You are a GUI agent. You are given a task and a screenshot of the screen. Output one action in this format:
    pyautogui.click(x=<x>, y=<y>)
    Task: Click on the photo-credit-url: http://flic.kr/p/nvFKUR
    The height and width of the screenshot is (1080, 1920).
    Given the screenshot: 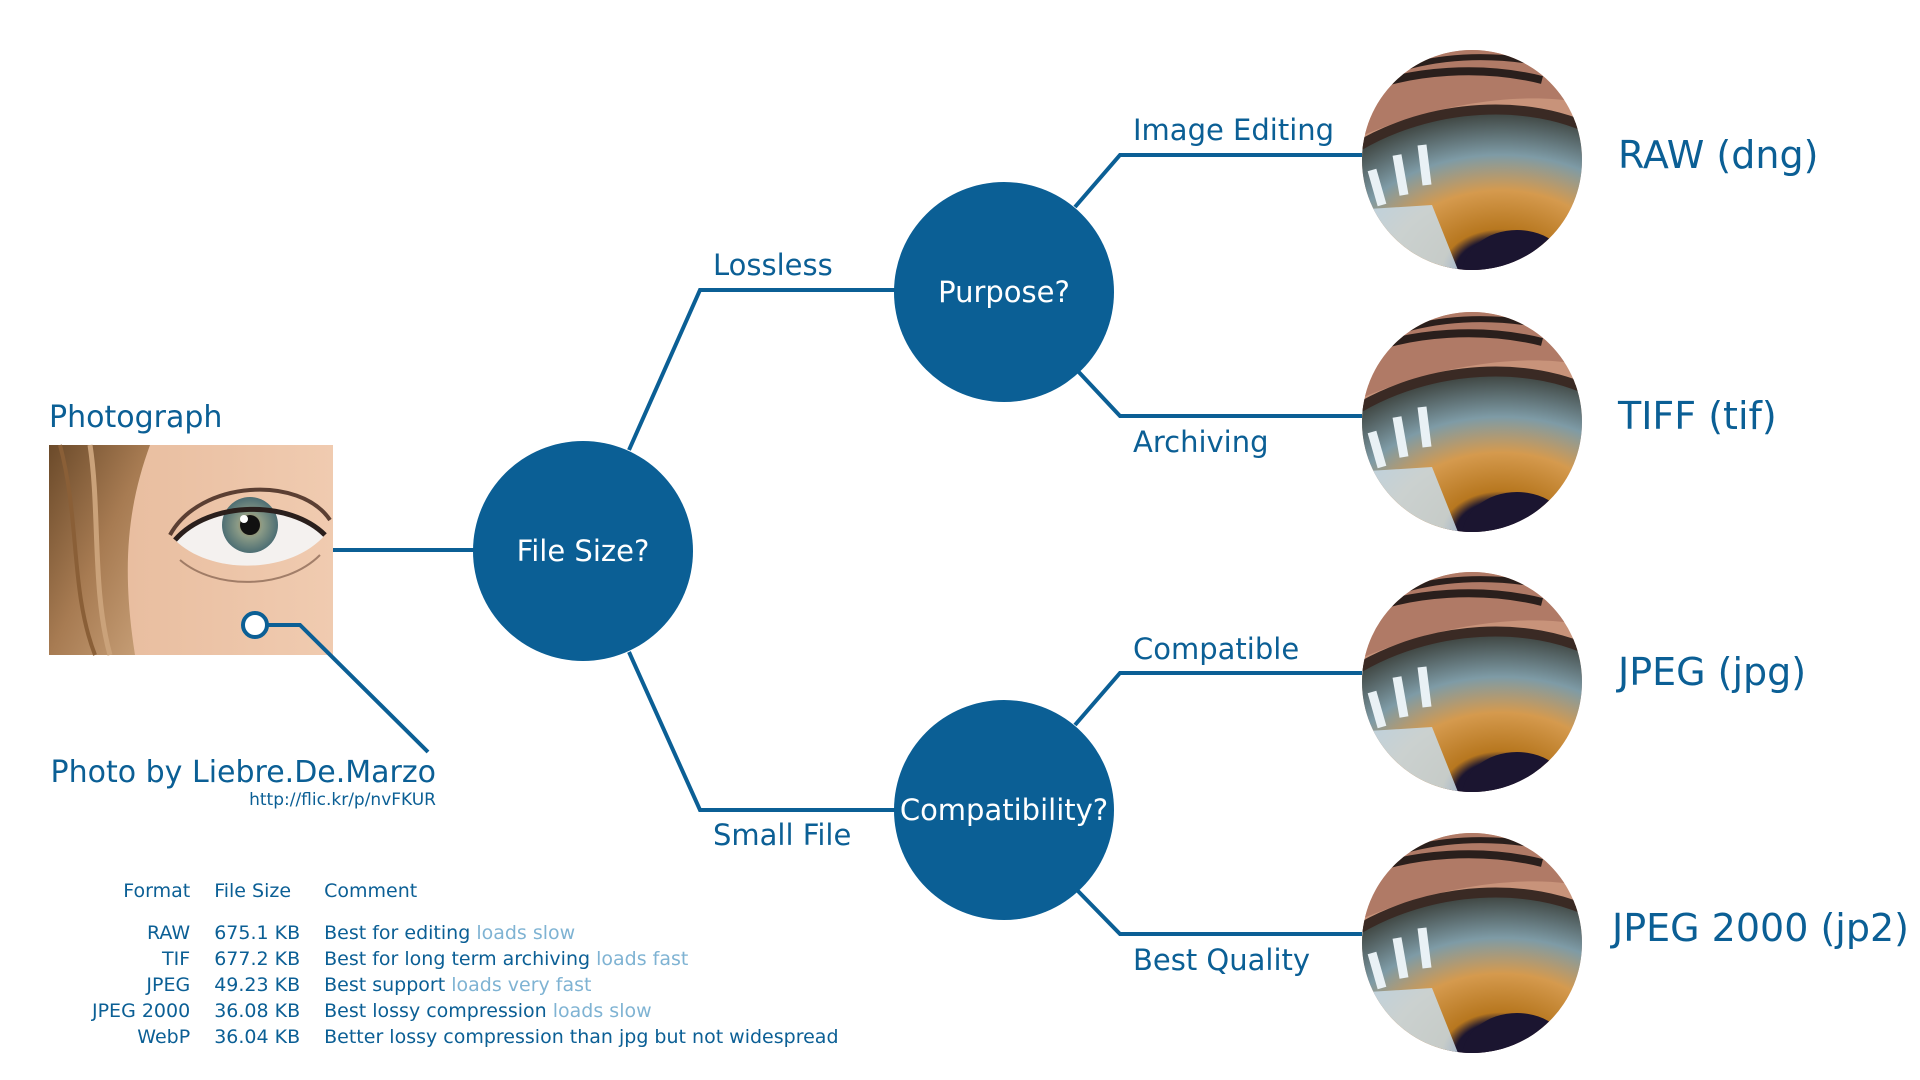 What is the action you would take?
    pyautogui.click(x=342, y=800)
    